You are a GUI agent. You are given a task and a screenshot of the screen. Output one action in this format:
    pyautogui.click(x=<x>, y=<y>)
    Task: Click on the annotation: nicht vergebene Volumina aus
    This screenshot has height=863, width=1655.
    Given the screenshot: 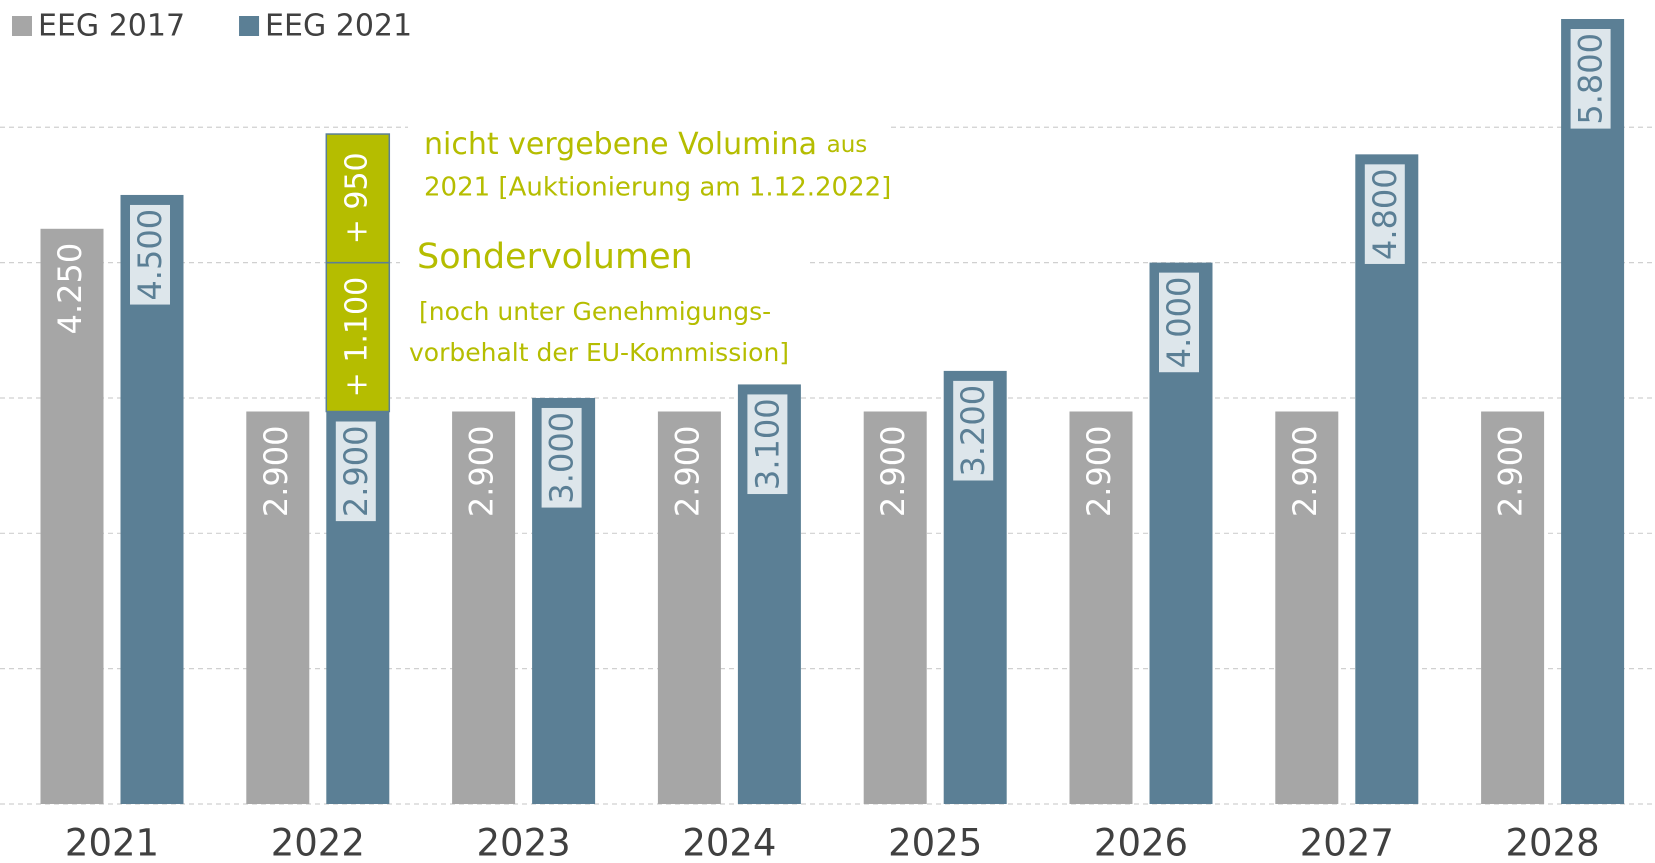 What is the action you would take?
    pyautogui.click(x=645, y=144)
    